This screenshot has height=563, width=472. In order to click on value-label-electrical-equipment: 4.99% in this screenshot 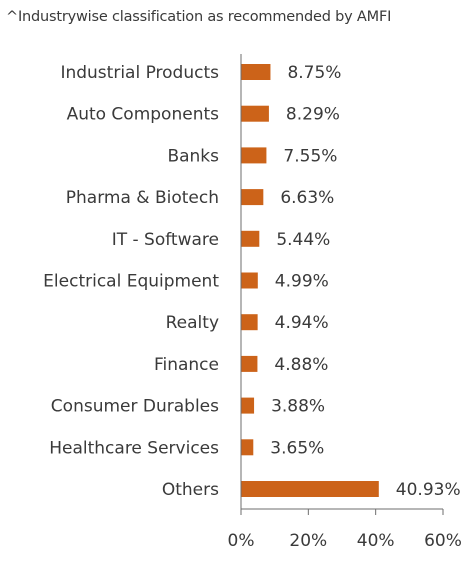, I will do `click(302, 282)`.